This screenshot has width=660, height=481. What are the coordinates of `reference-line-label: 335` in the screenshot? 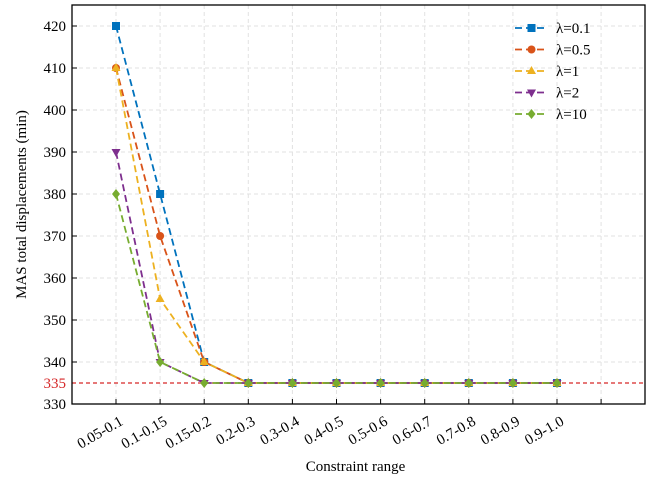 It's located at (55, 384).